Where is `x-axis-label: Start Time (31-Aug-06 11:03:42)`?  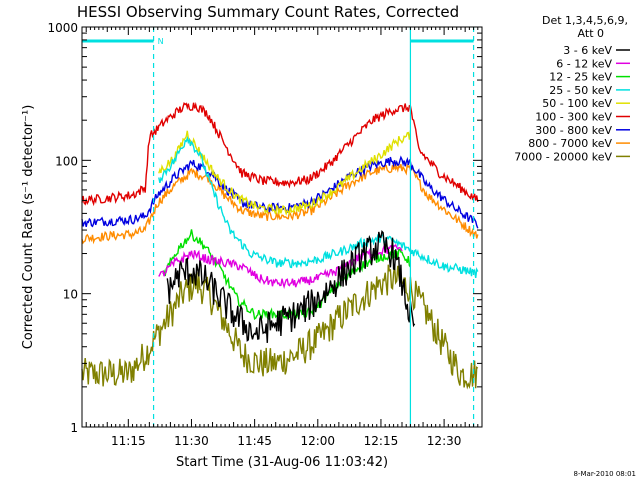 x-axis-label: Start Time (31-Aug-06 11:03:42) is located at coordinates (282, 462).